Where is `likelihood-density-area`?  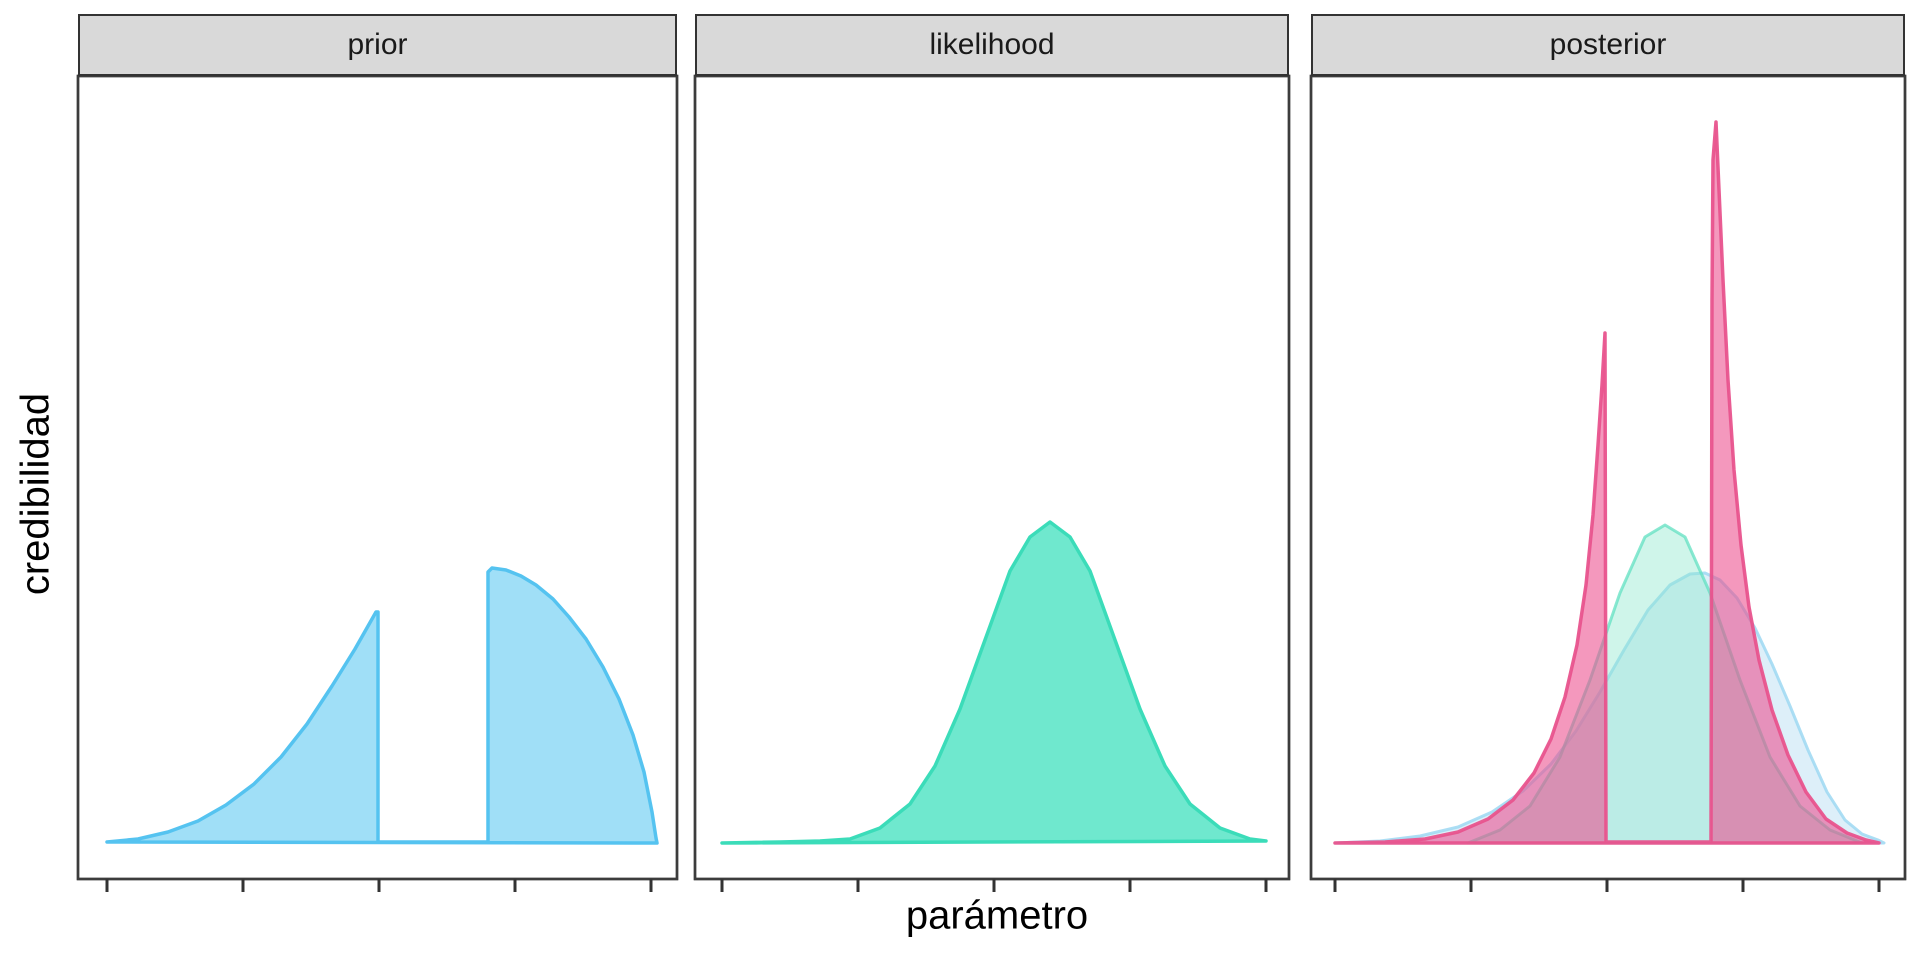 likelihood-density-area is located at coordinates (994, 682).